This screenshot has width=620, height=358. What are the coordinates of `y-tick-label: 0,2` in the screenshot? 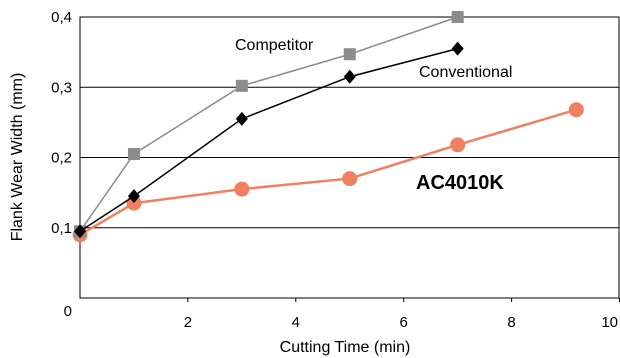 It's located at (61, 158).